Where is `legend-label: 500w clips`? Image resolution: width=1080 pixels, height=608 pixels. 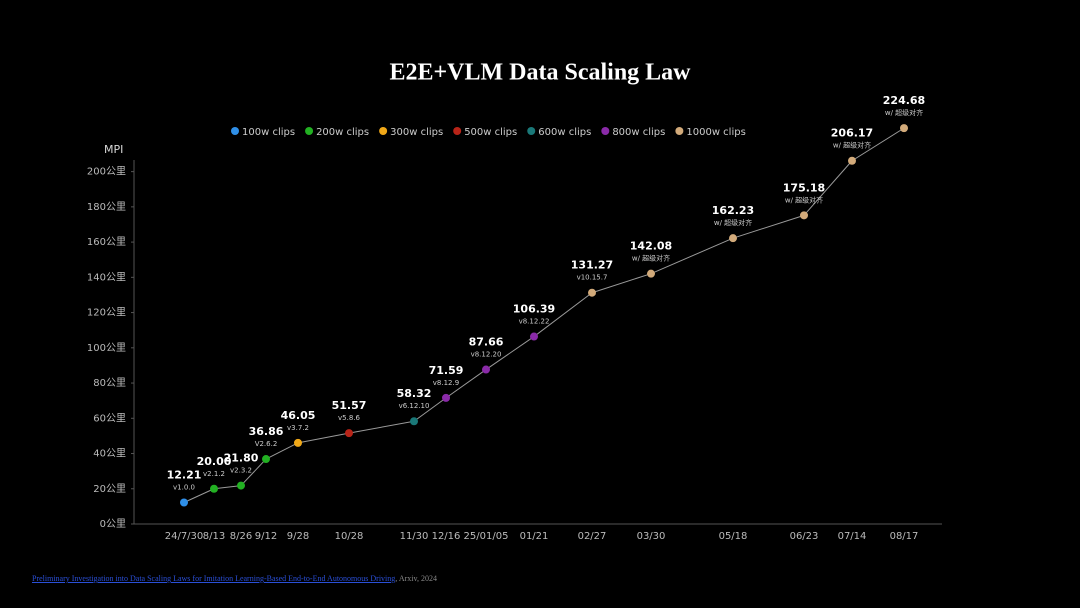
legend-label: 500w clips is located at coordinates (490, 132).